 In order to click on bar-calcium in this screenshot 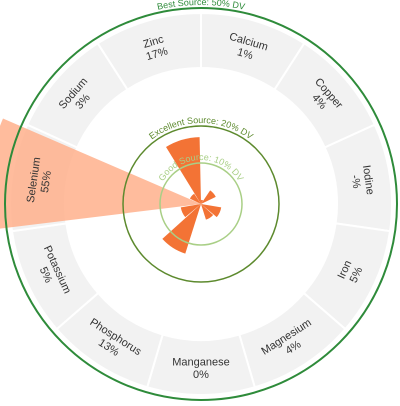, I will do `click(202, 201)`.